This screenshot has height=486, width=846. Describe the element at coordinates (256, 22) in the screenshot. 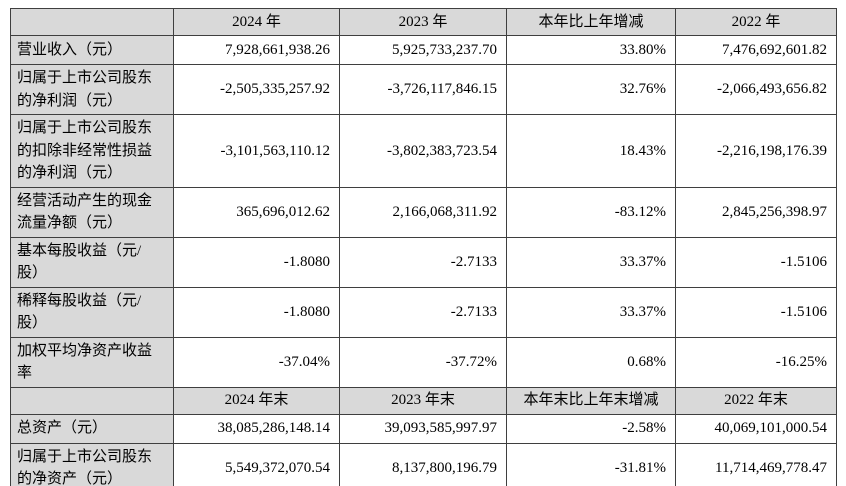

I see `column-header: 2024 年` at that location.